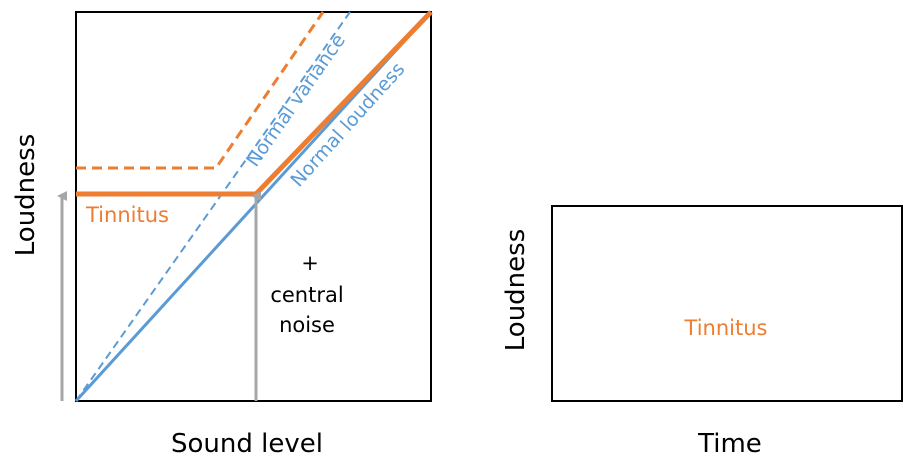 This screenshot has width=905, height=460. What do you see at coordinates (26, 195) in the screenshot?
I see `left-y-axis-label: Loudness` at bounding box center [26, 195].